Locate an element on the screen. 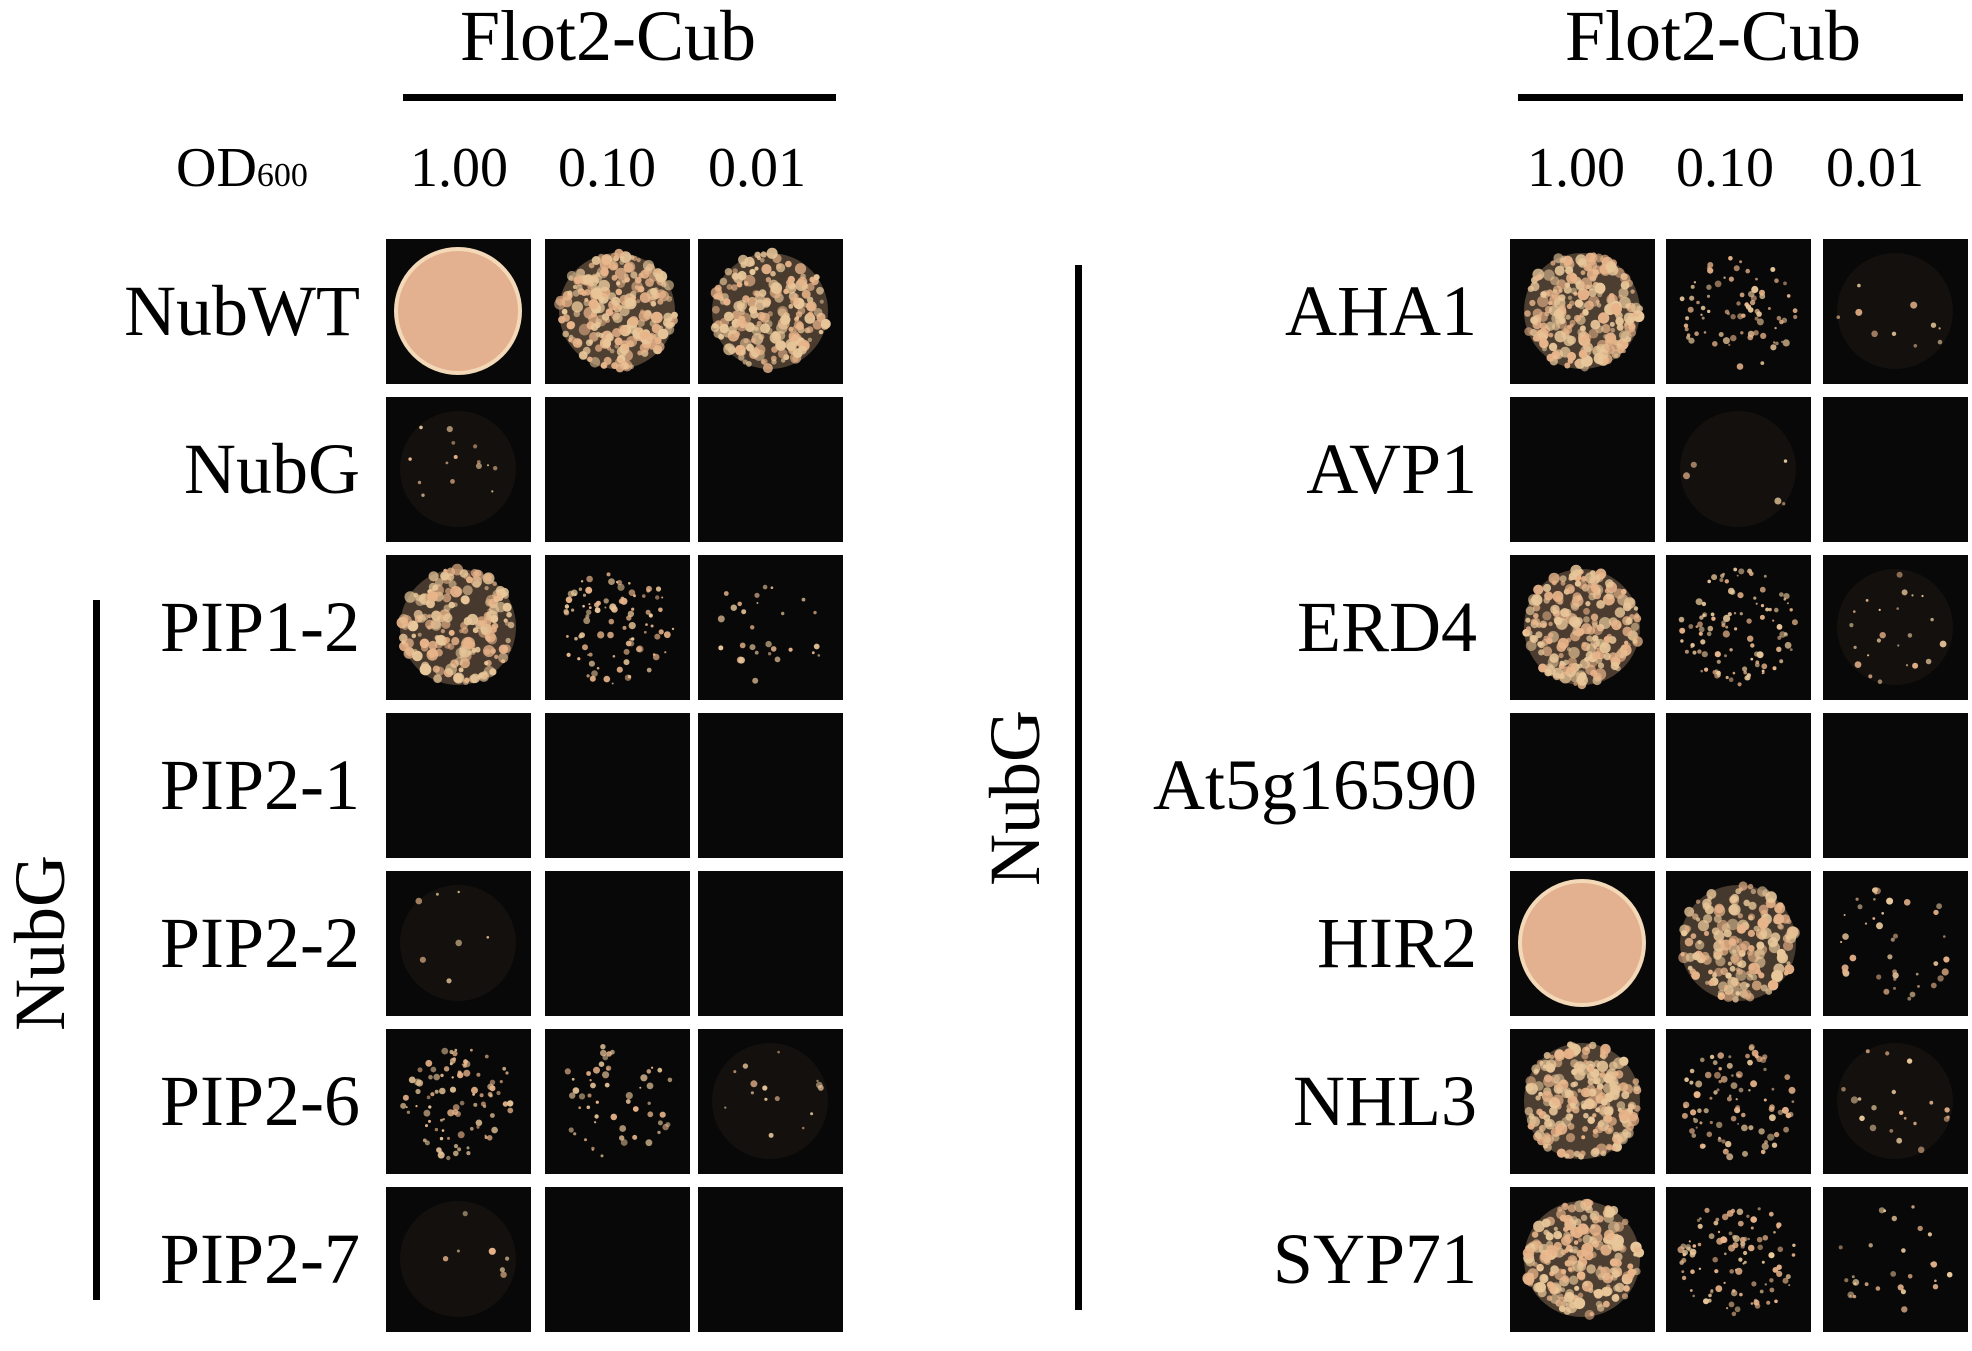  right-spot-cell is located at coordinates (1738, 311).